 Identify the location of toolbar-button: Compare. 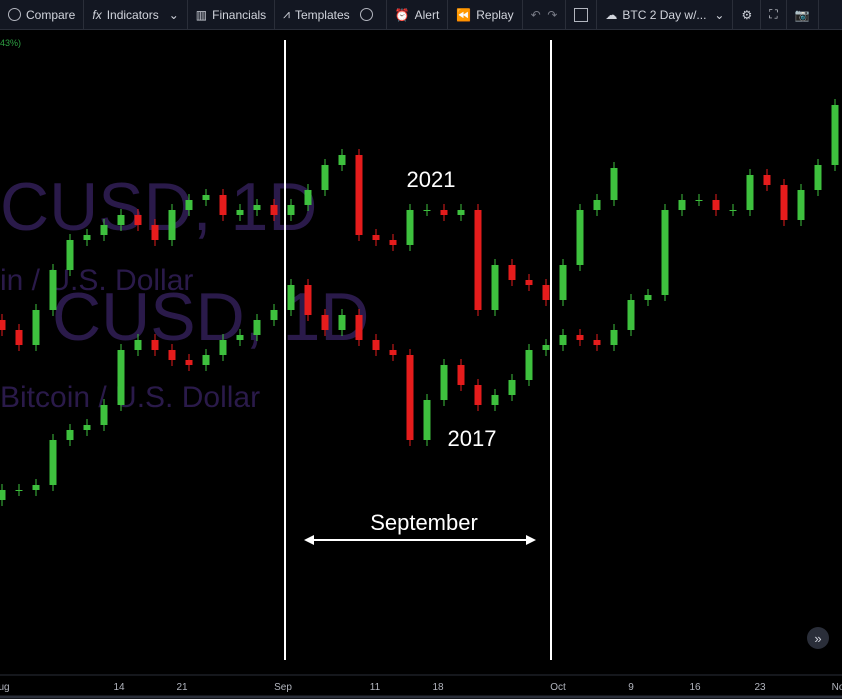
(42, 14).